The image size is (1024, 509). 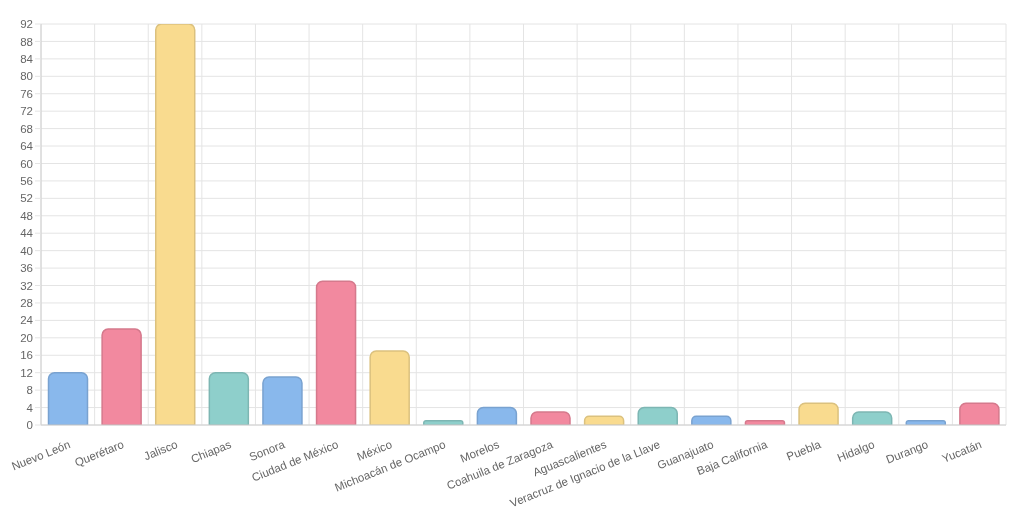 What do you see at coordinates (30, 407) in the screenshot?
I see `y-tick-label: 4` at bounding box center [30, 407].